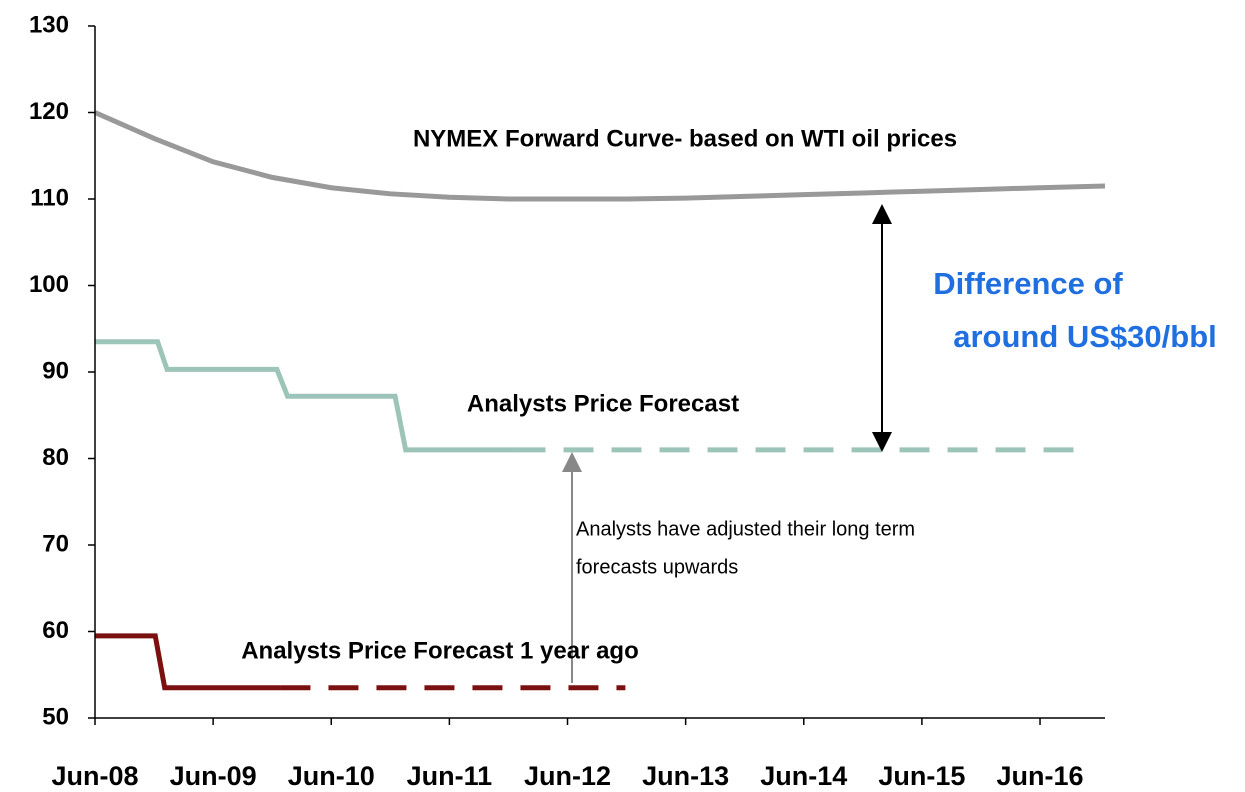 The width and height of the screenshot is (1245, 792). Describe the element at coordinates (1085, 336) in the screenshot. I see `annotation: around US$30/bbl` at that location.